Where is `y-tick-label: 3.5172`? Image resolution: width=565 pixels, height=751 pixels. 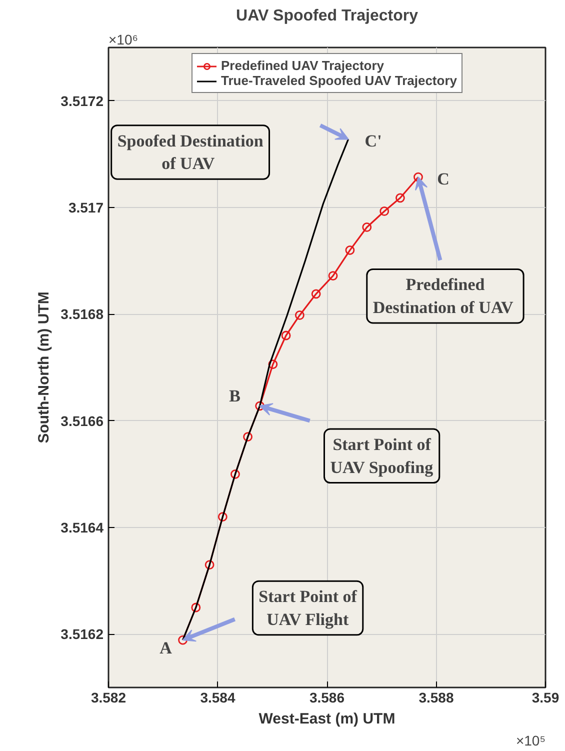 y-tick-label: 3.5172 is located at coordinates (82, 100).